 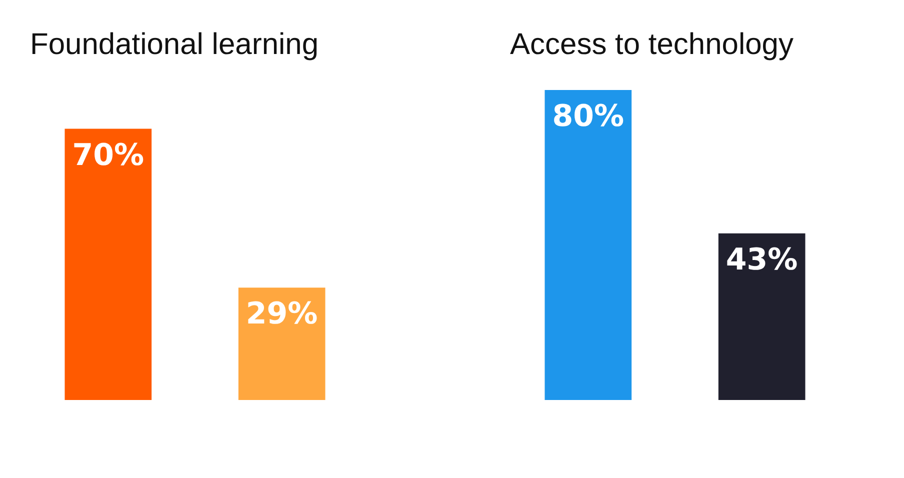 I want to click on data-label: 43%, so click(x=762, y=260).